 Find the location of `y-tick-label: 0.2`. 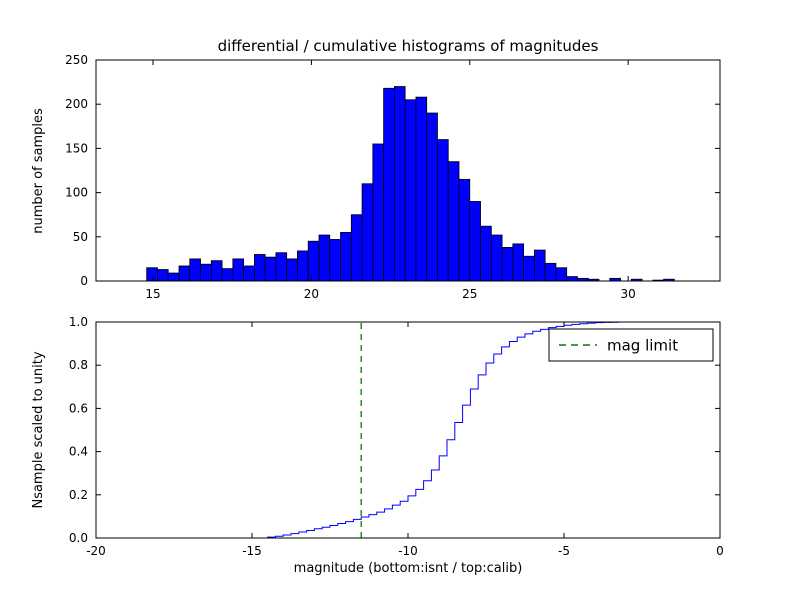

y-tick-label: 0.2 is located at coordinates (78, 495).